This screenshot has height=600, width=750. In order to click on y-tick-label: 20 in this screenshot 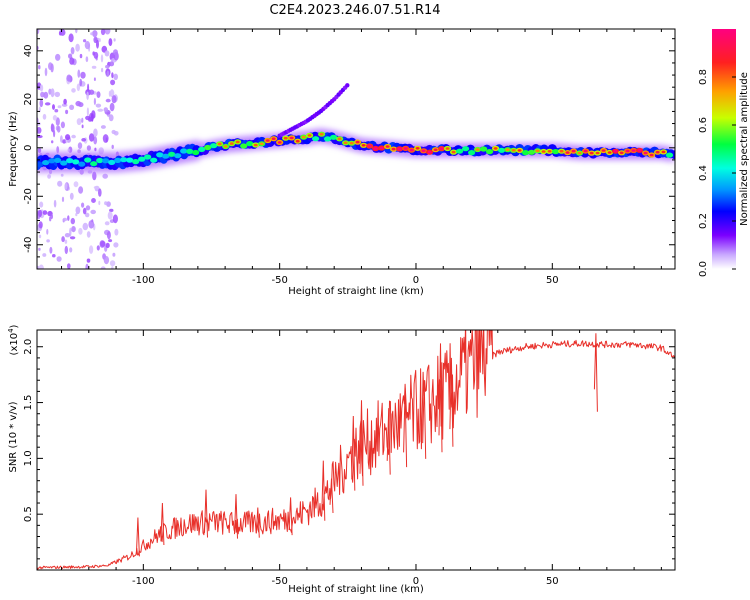, I will do `click(28, 99)`.